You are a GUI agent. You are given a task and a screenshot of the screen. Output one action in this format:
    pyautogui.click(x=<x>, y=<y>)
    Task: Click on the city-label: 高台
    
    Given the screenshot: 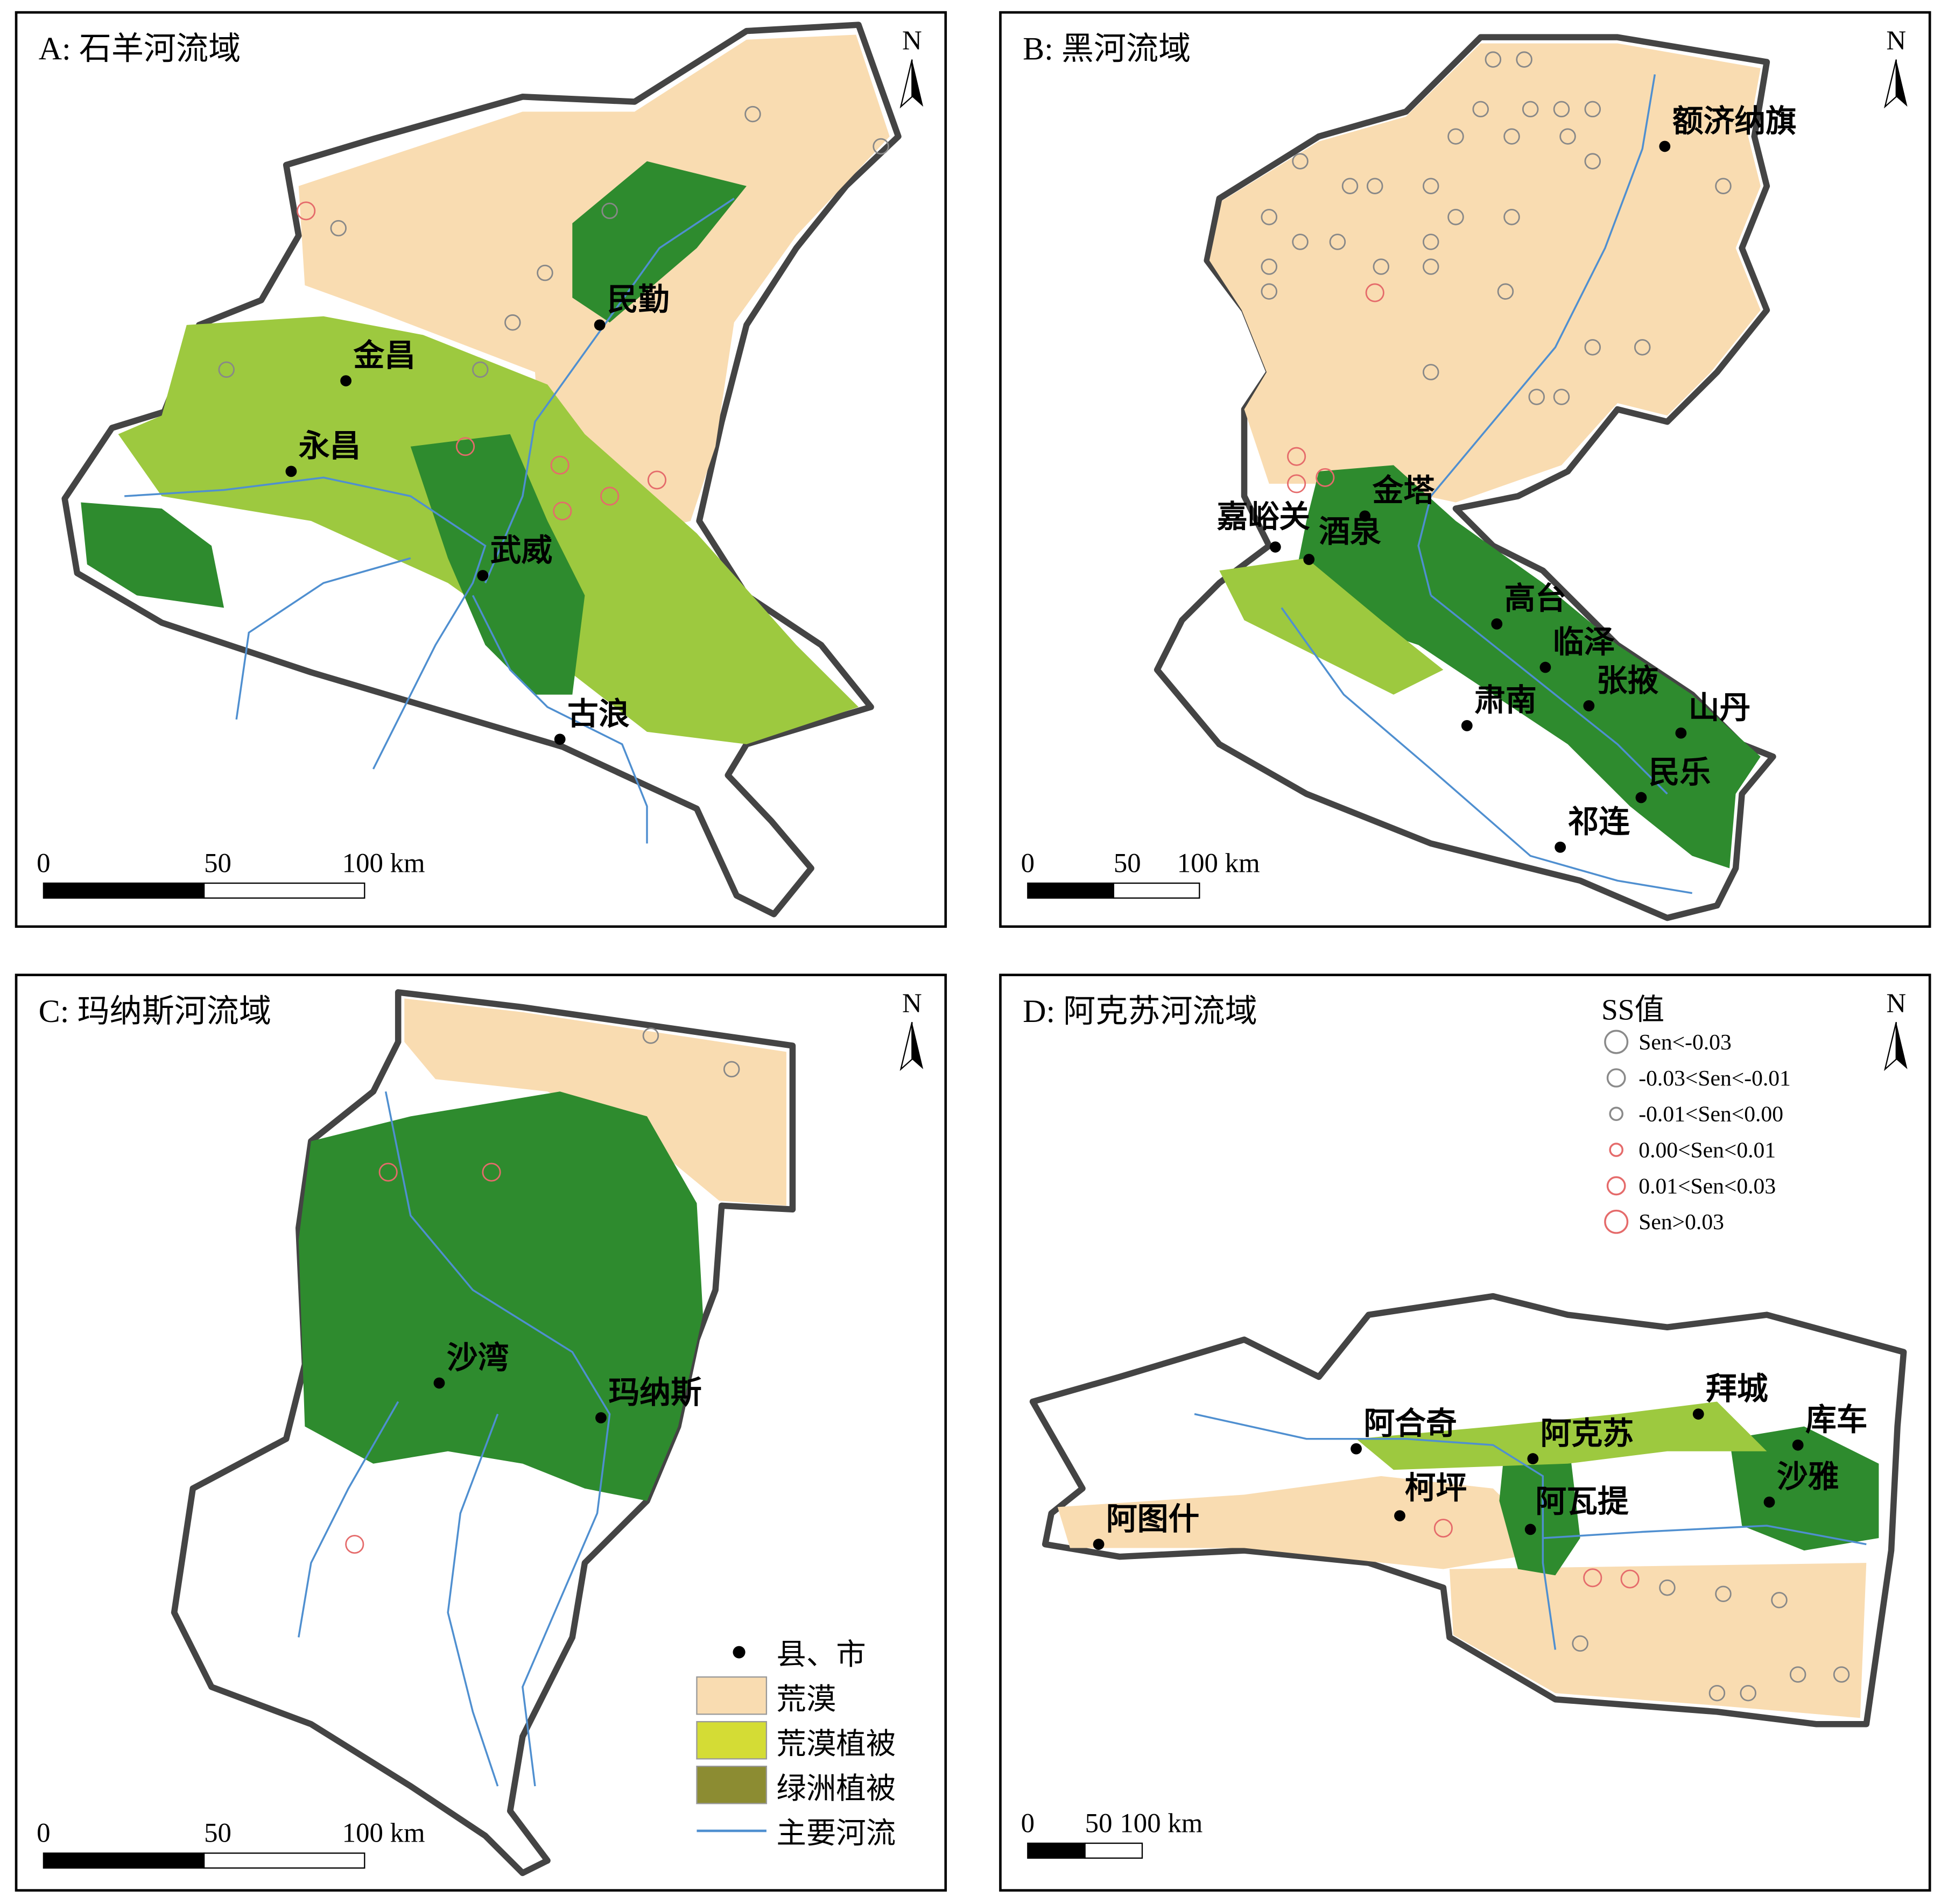 What is the action you would take?
    pyautogui.click(x=1535, y=599)
    